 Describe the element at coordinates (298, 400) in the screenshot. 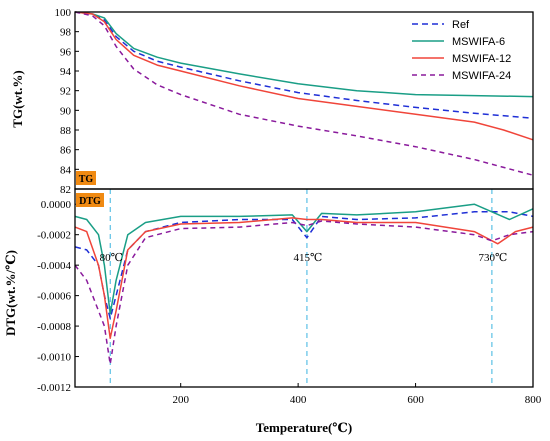

I see `x-tick-label: 400` at that location.